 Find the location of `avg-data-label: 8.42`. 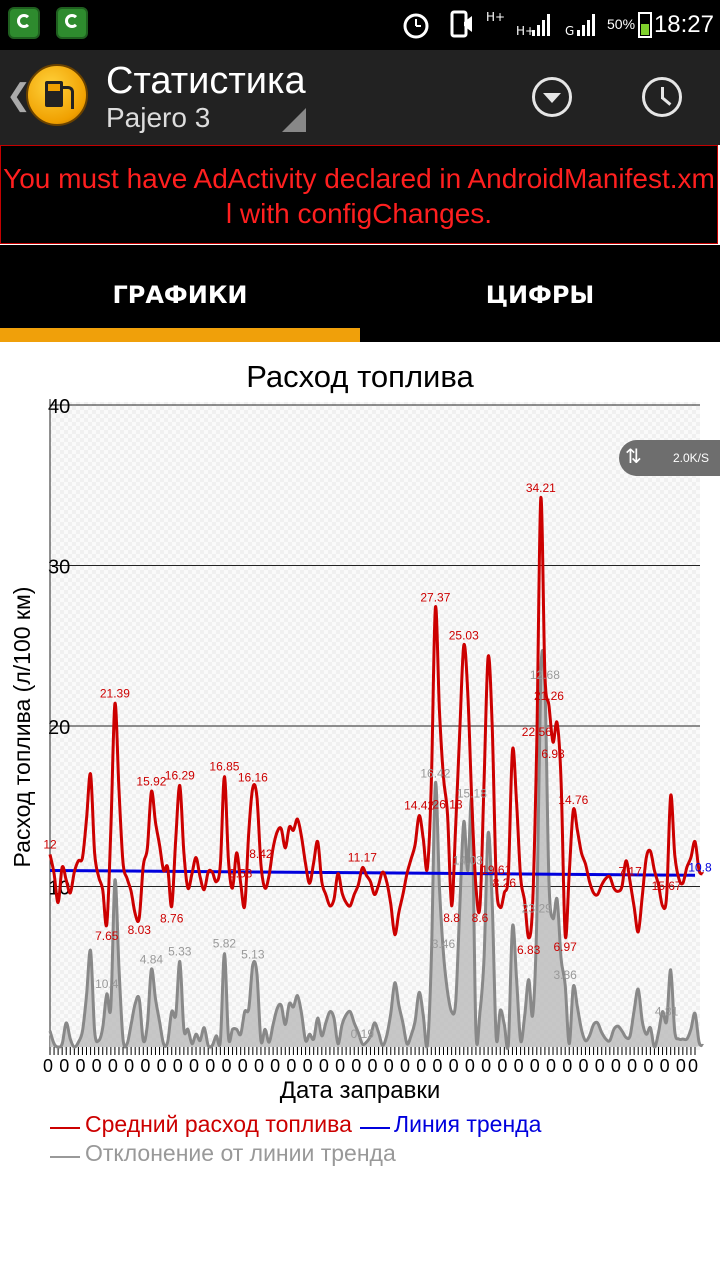

avg-data-label: 8.42 is located at coordinates (261, 854).